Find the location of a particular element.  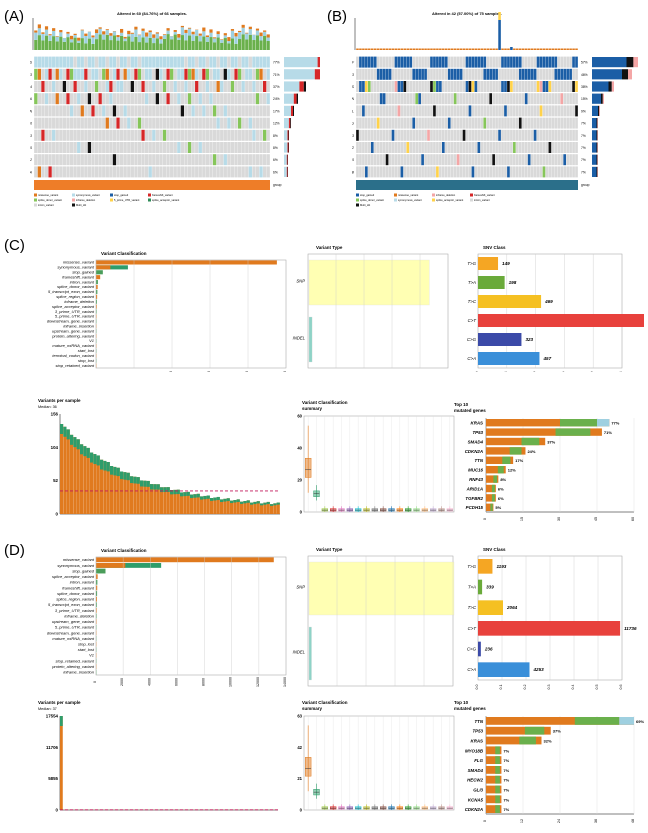

gene-label: TP53 is located at coordinates (353, 75).